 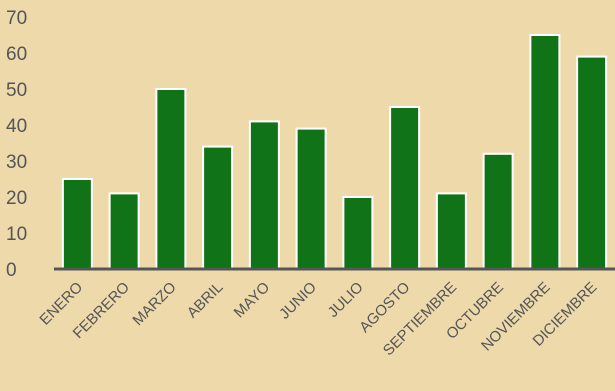 I want to click on y-axis-ticks: 0 10 20 30 40 50 60 70, so click(x=16, y=144).